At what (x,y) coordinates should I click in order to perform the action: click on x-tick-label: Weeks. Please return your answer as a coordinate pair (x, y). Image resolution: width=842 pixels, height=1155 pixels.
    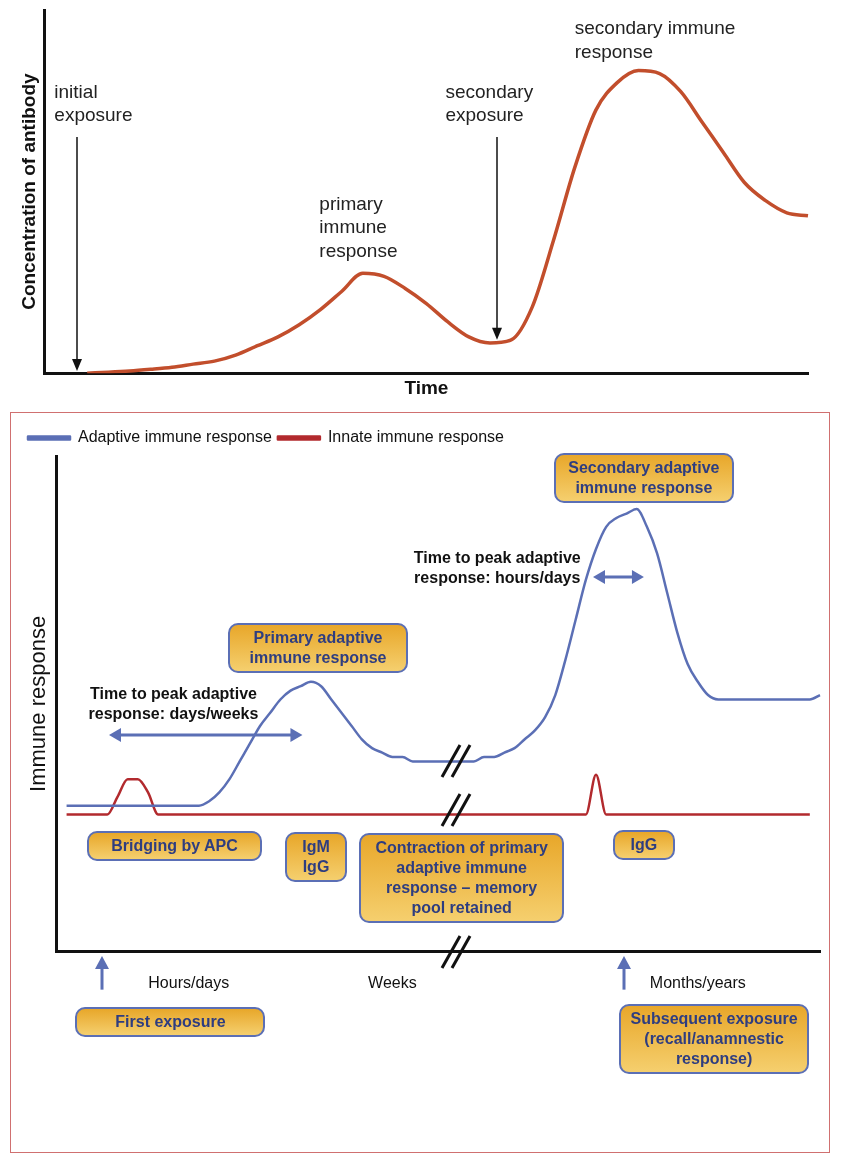
    Looking at the image, I should click on (392, 982).